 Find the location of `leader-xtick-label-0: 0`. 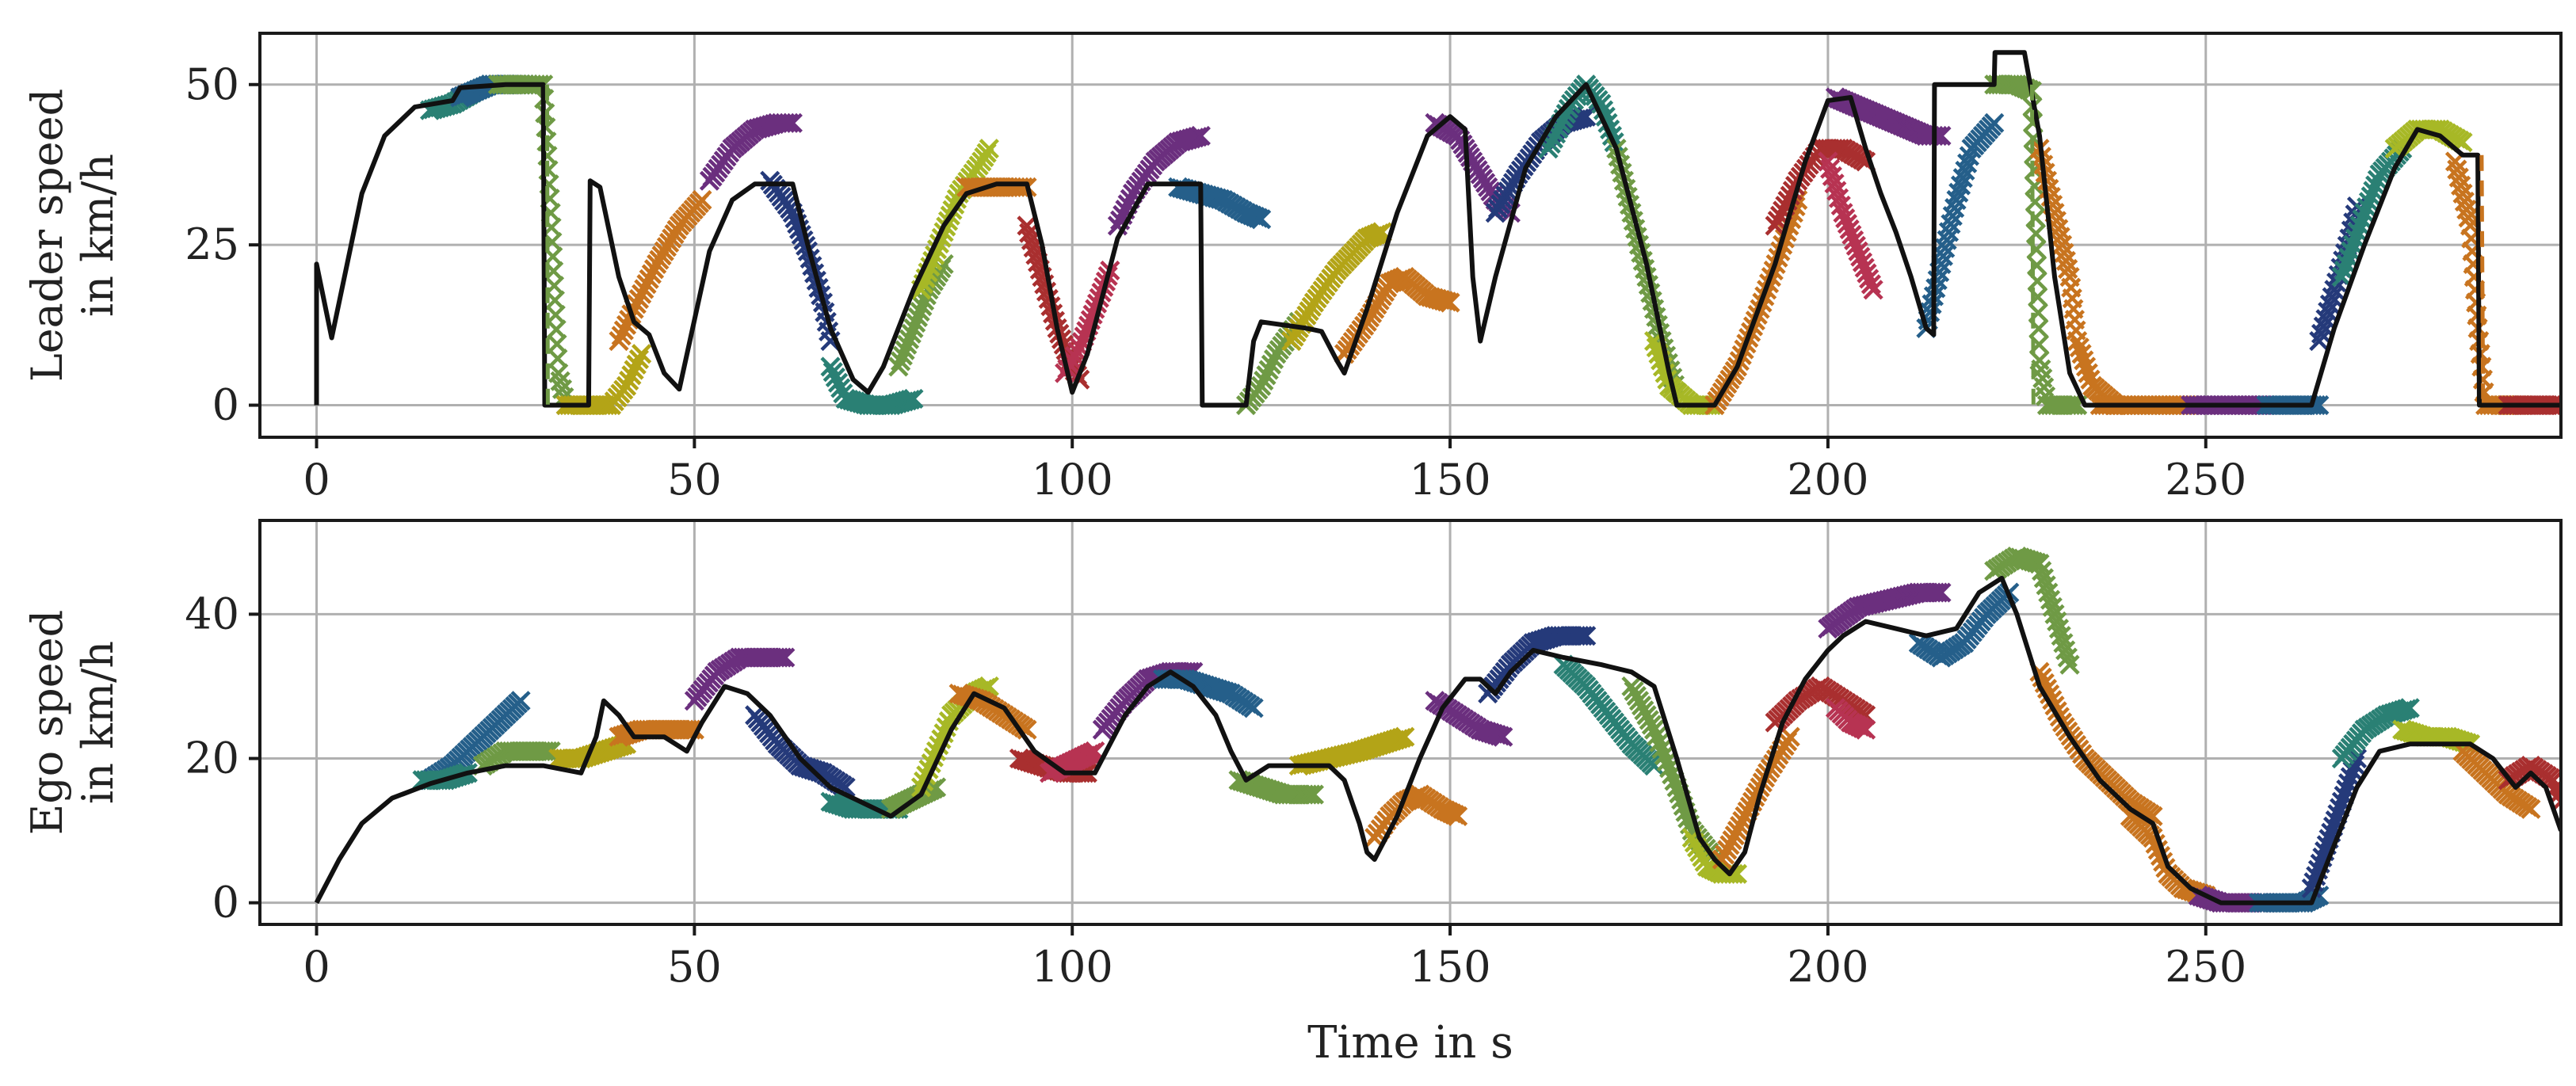

leader-xtick-label-0: 0 is located at coordinates (316, 480).